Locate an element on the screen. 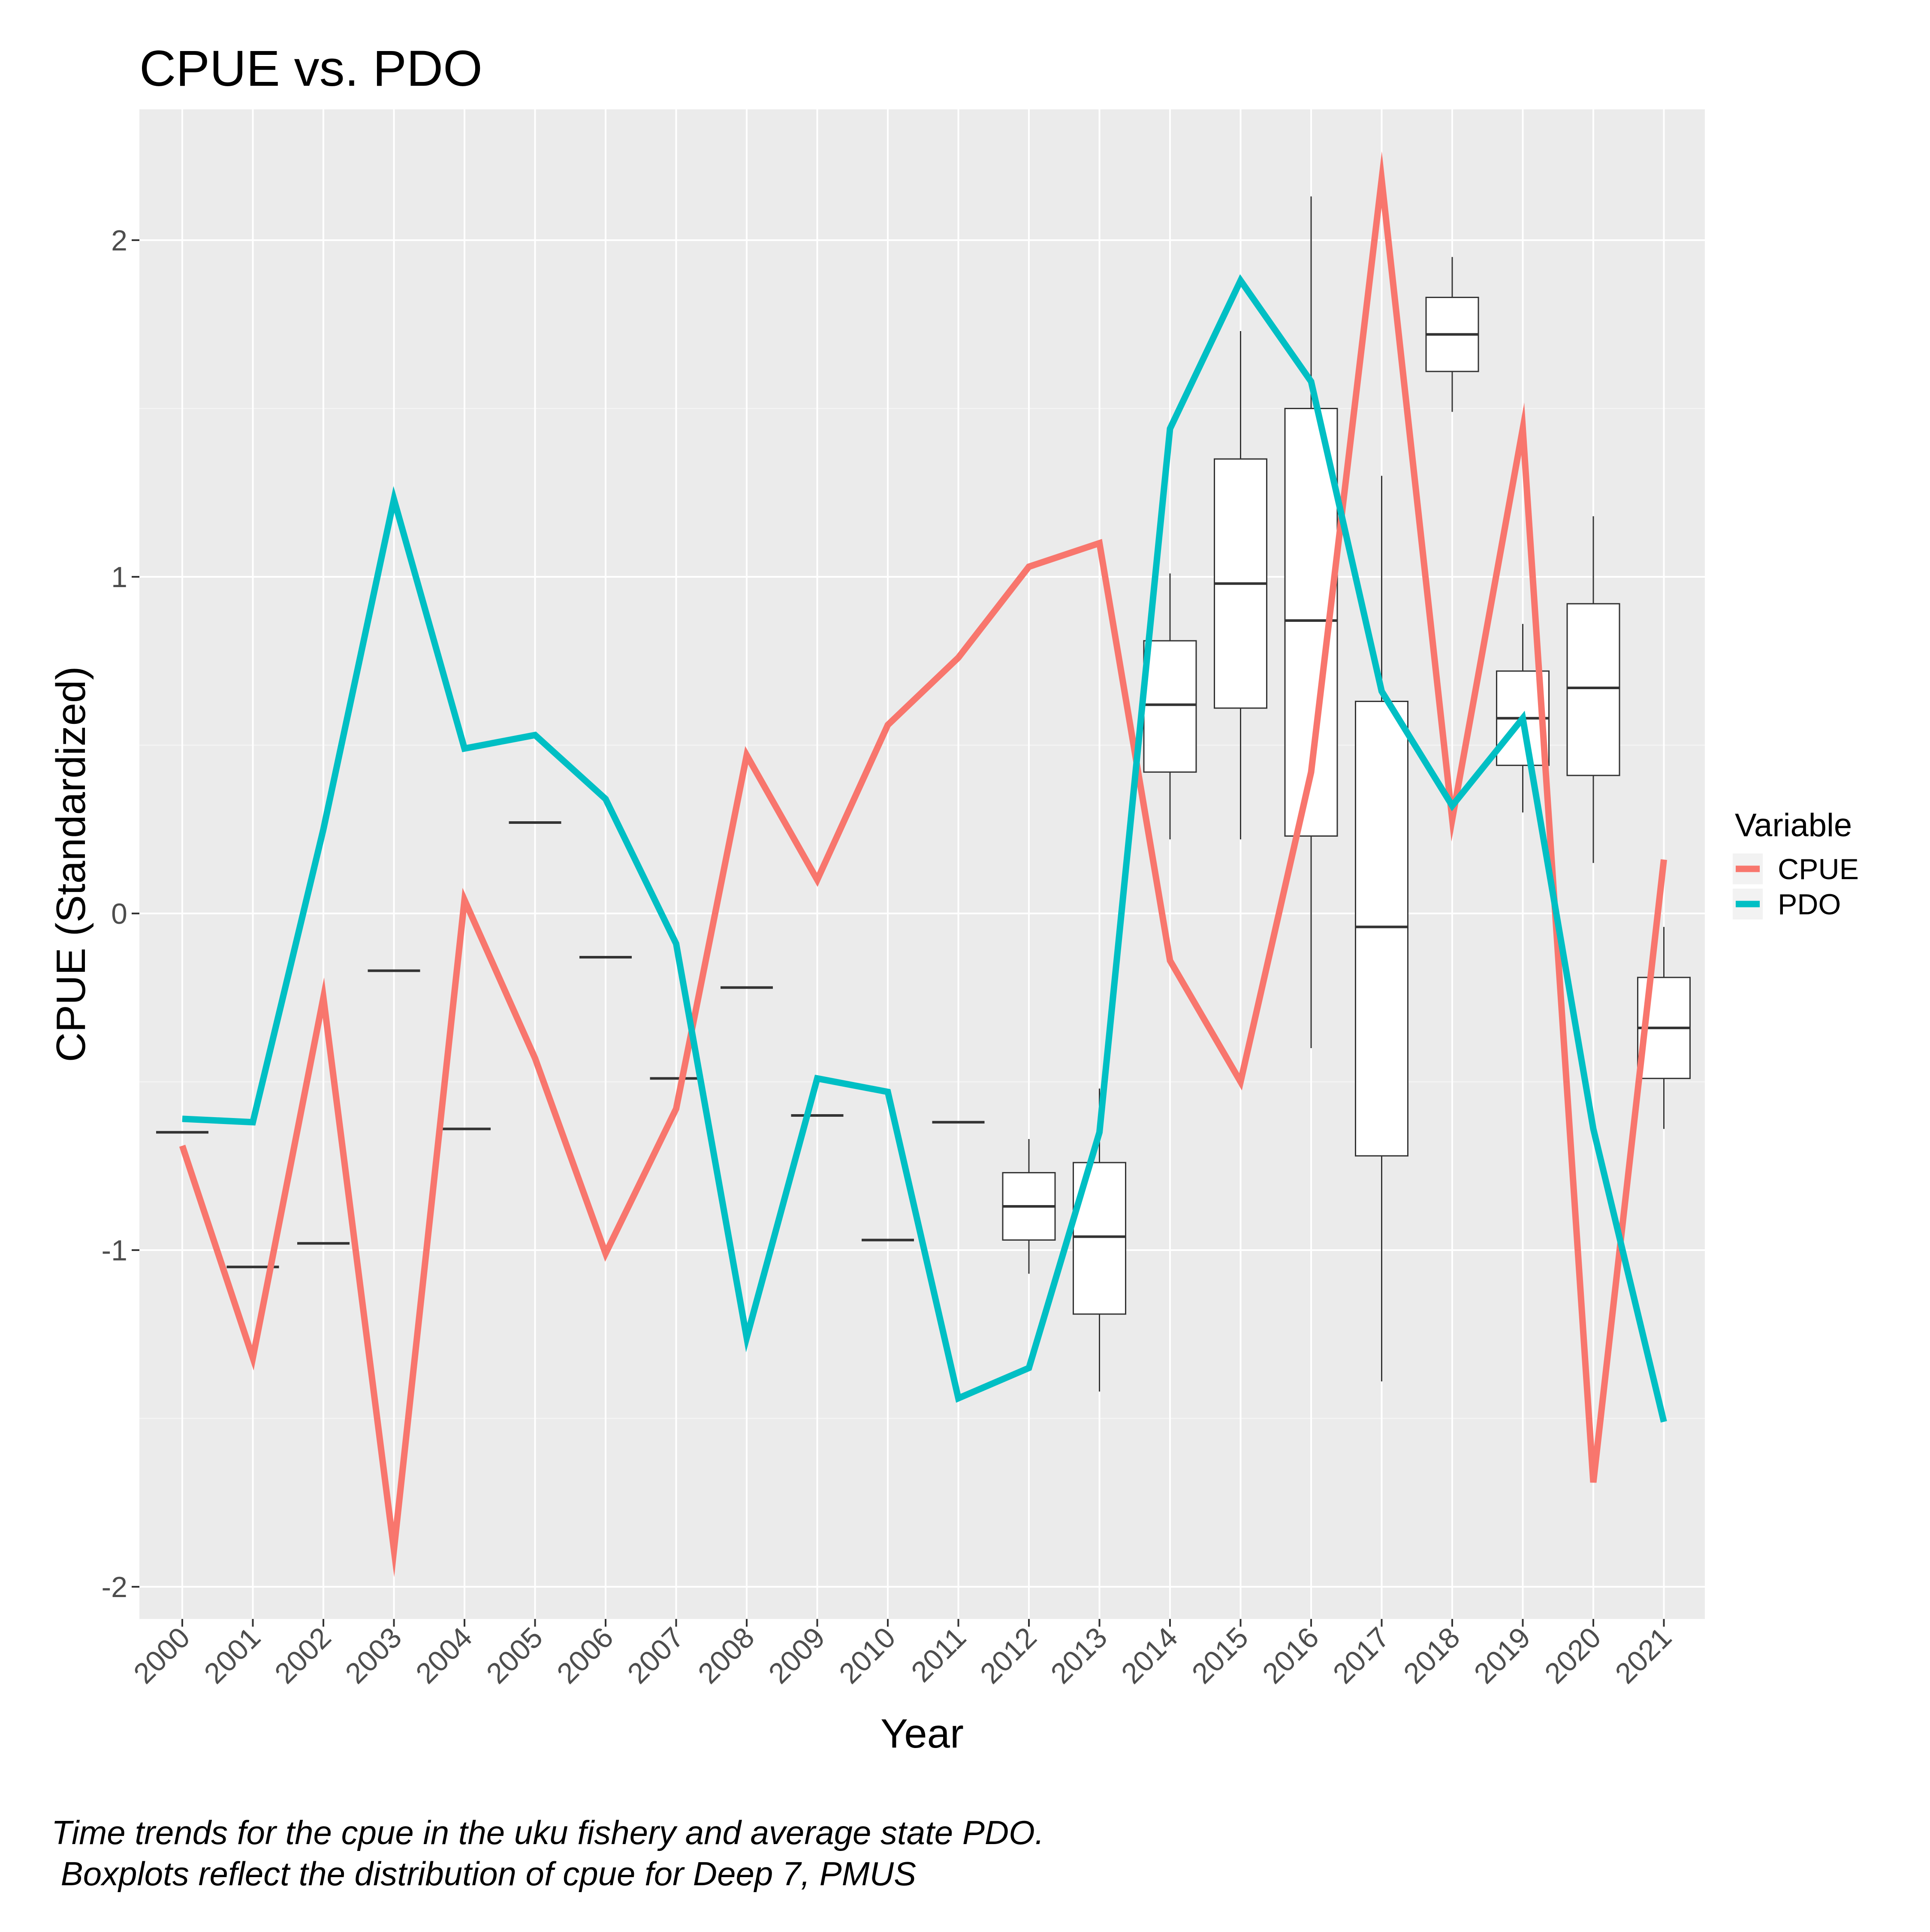 The image size is (1930, 1932). x-tick-label: 2015 is located at coordinates (1219, 1656).